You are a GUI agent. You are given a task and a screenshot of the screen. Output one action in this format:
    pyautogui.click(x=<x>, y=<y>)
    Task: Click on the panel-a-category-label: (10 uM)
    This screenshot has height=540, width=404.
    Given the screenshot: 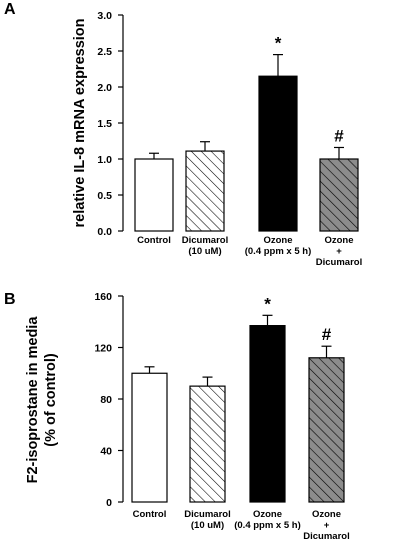 What is the action you would take?
    pyautogui.click(x=204, y=251)
    